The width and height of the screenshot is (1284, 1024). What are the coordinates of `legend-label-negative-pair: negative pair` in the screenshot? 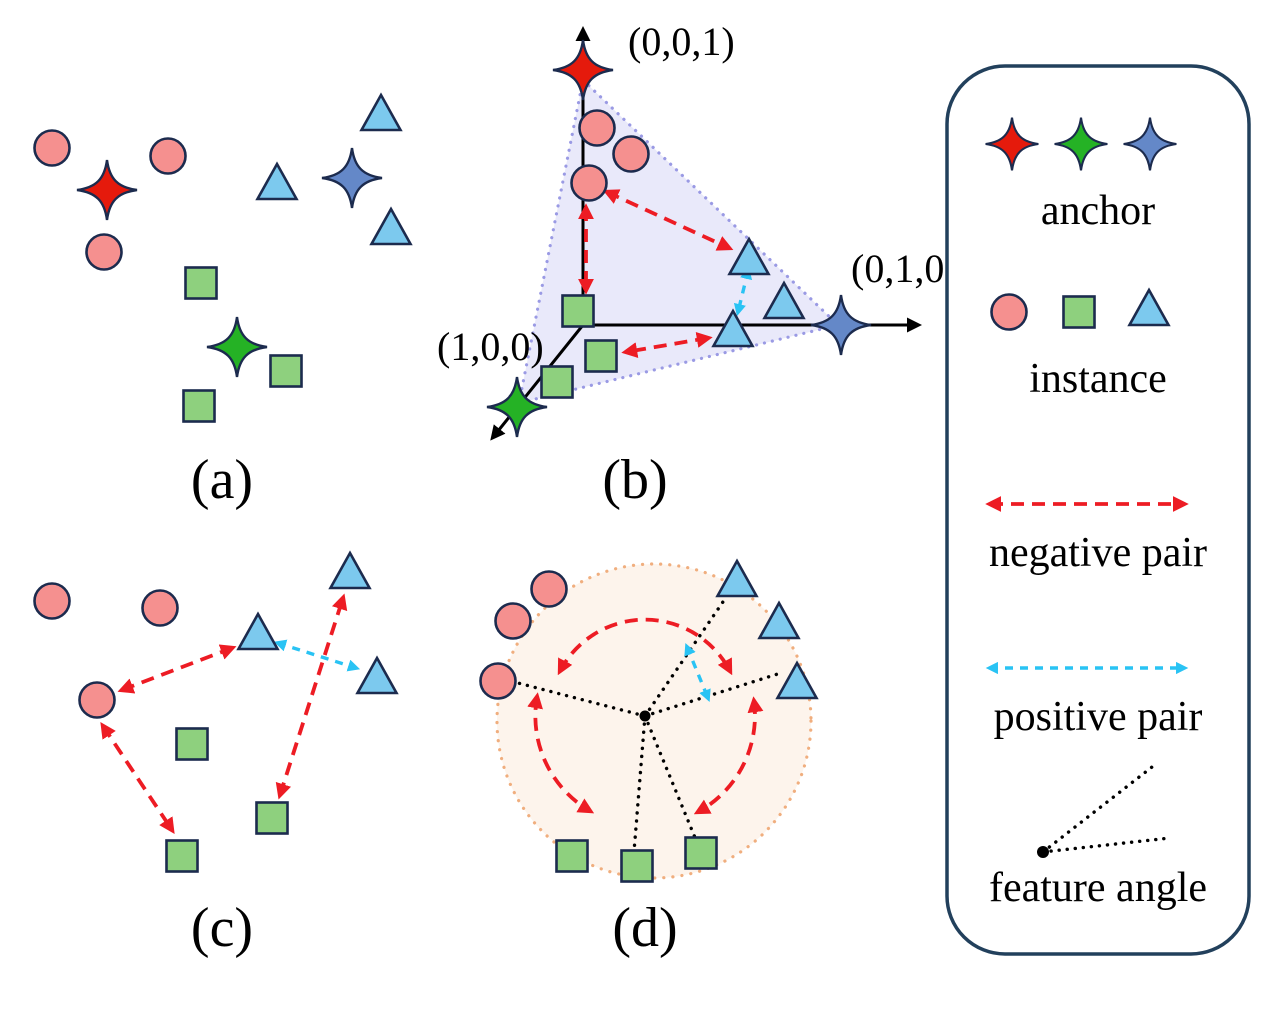 It's located at (1098, 553).